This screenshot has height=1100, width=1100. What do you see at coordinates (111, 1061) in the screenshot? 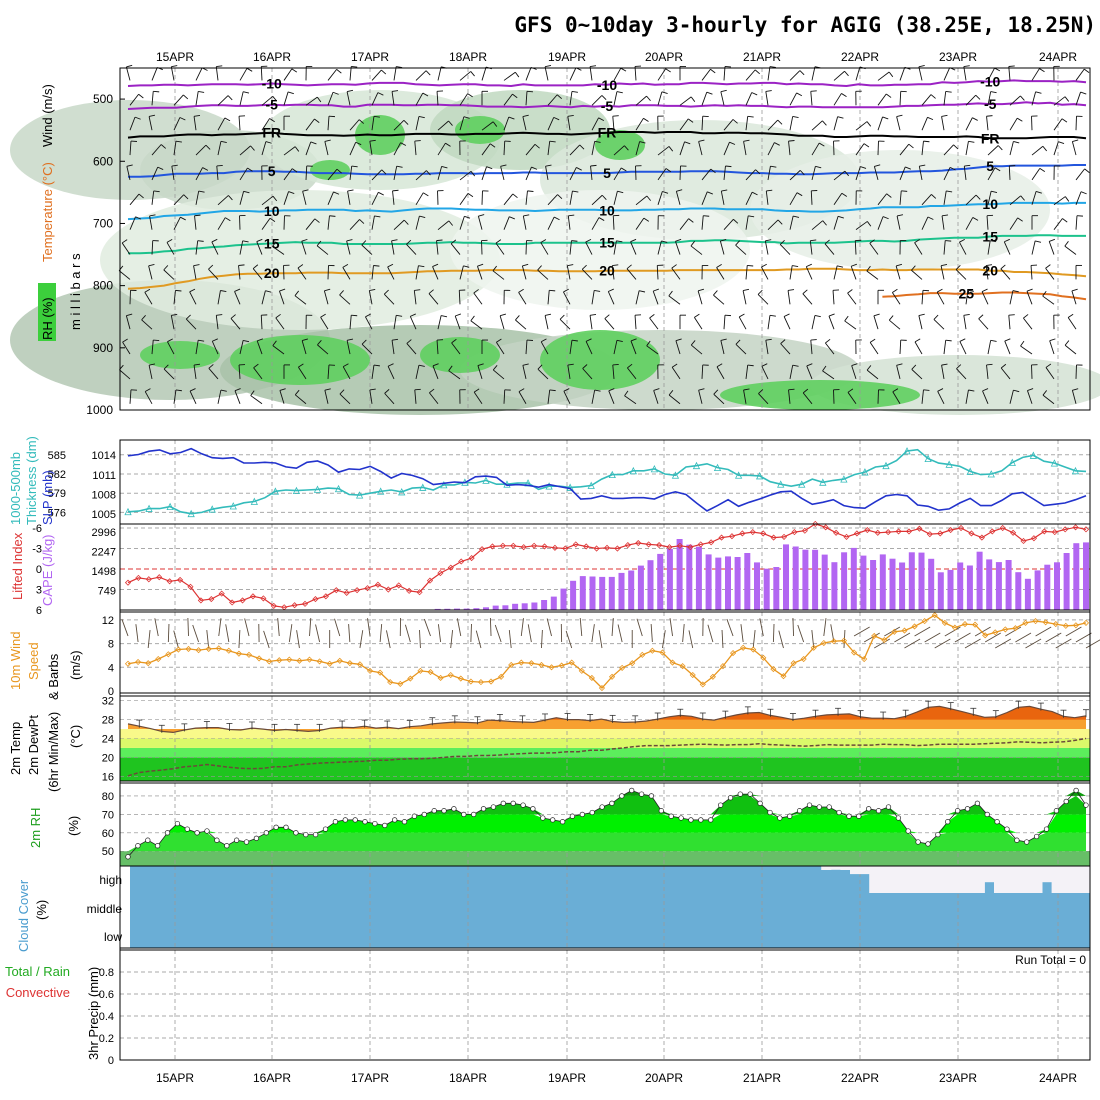
I see `precip-tick-0: 0` at bounding box center [111, 1061].